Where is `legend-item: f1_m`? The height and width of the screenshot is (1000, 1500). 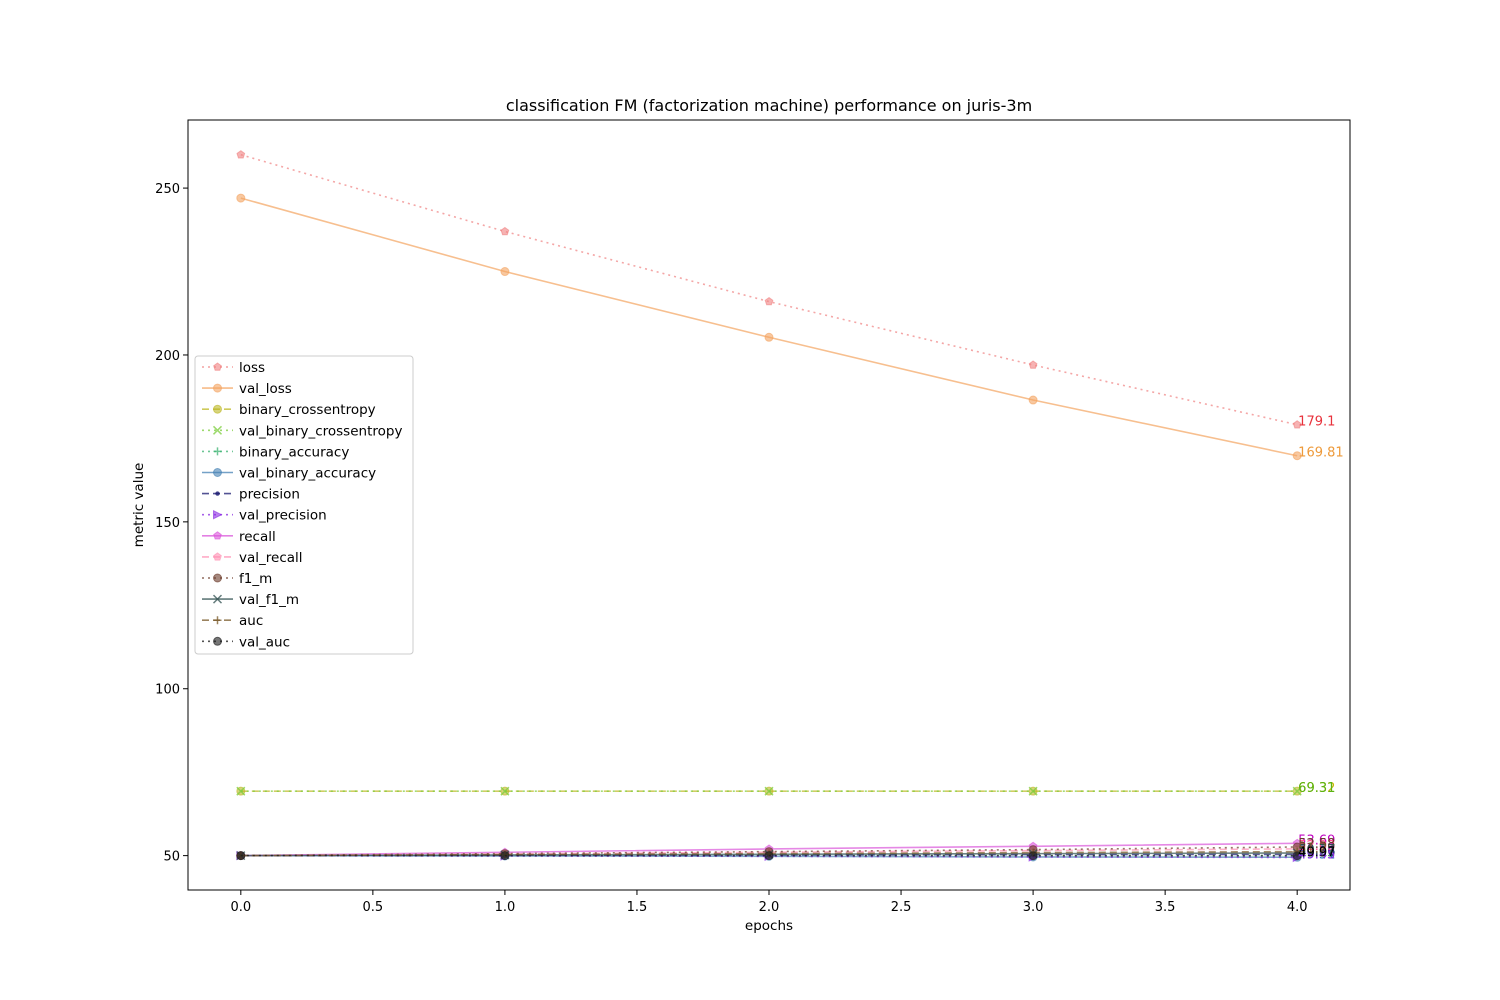 legend-item: f1_m is located at coordinates (237, 579).